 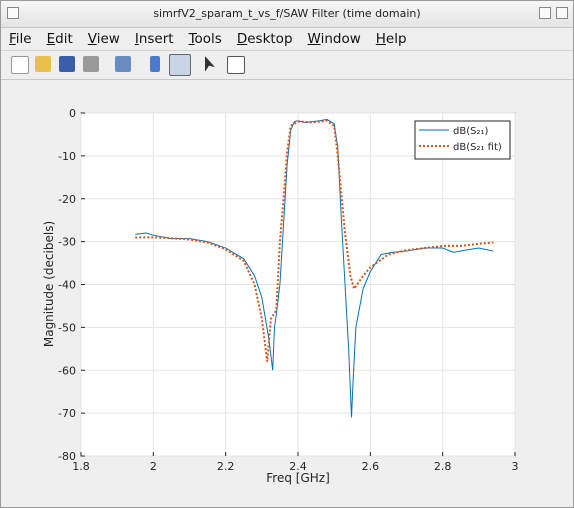 I want to click on x-axis-label: Freq [GHz], so click(x=298, y=478).